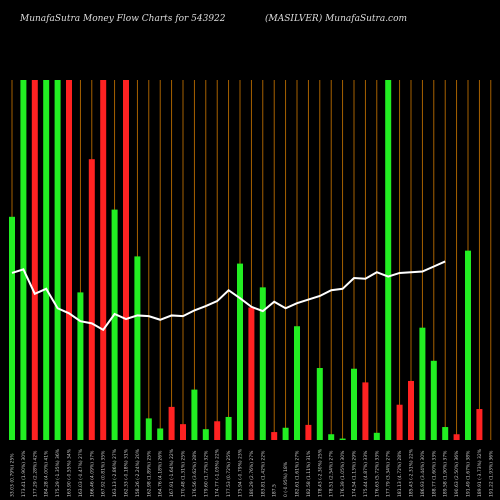 The image size is (500, 500). I want to click on x-tick-label: 184.28 (4.00%) 41%, so click(47, 473).